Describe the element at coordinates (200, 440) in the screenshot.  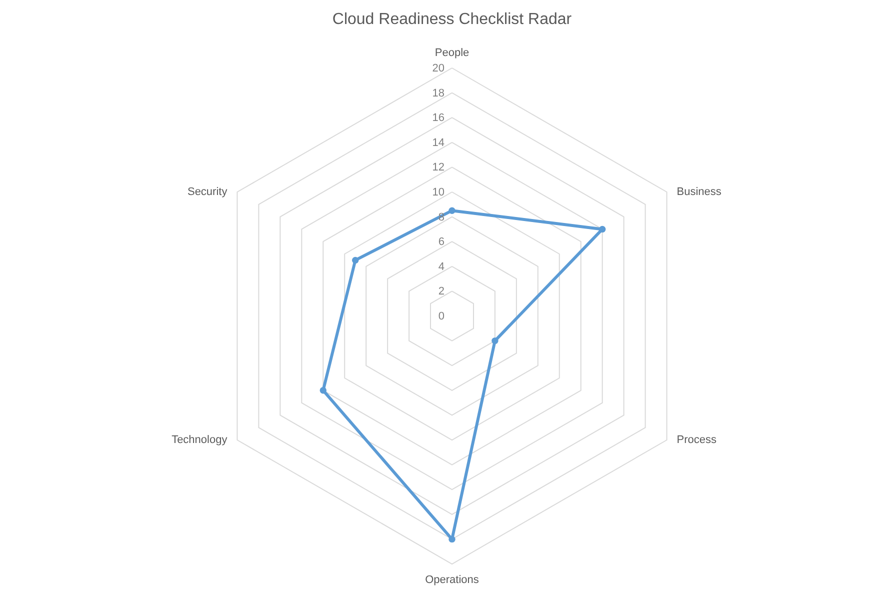
I see `spoke-label: Technology` at that location.